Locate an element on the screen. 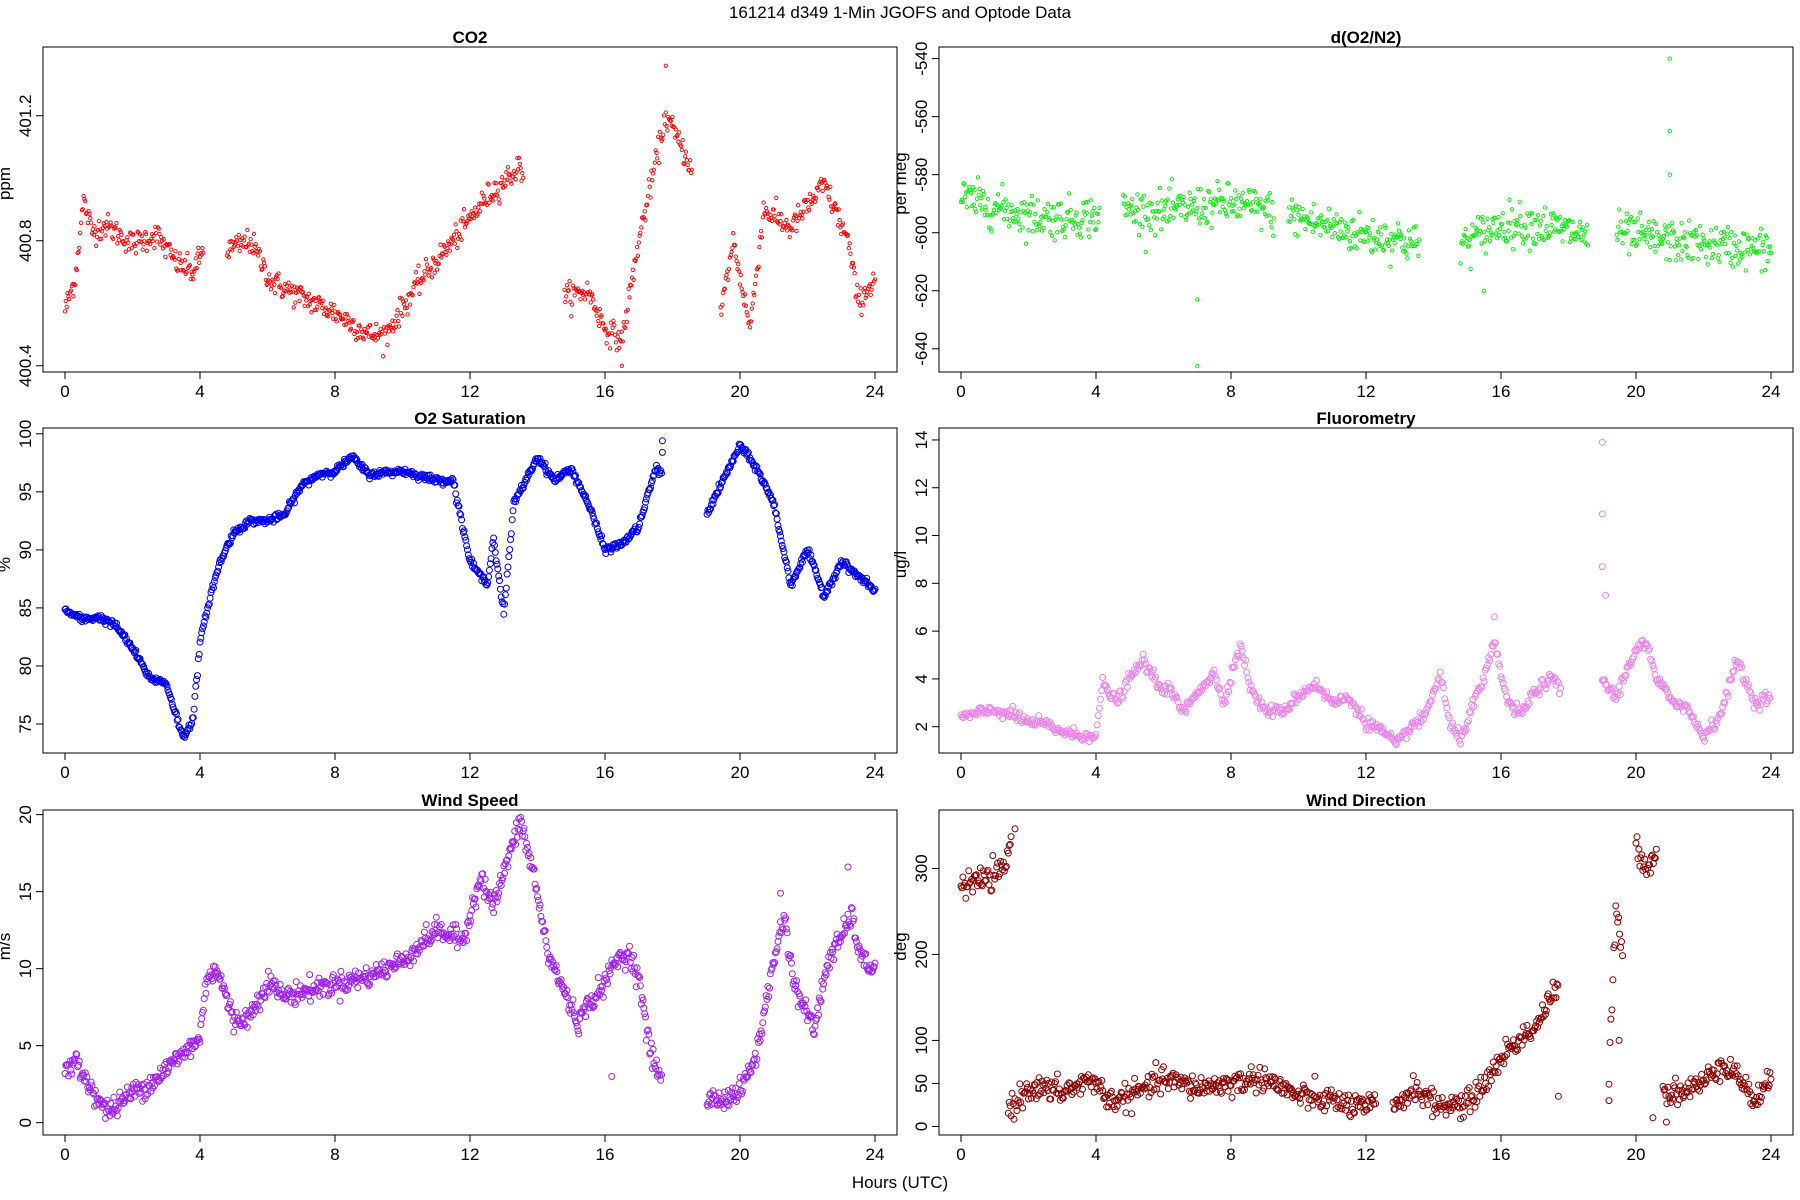 Image resolution: width=1800 pixels, height=1200 pixels. o2-saturation-x-axis: 0 4 8 12 16 20 24 is located at coordinates (472, 767).